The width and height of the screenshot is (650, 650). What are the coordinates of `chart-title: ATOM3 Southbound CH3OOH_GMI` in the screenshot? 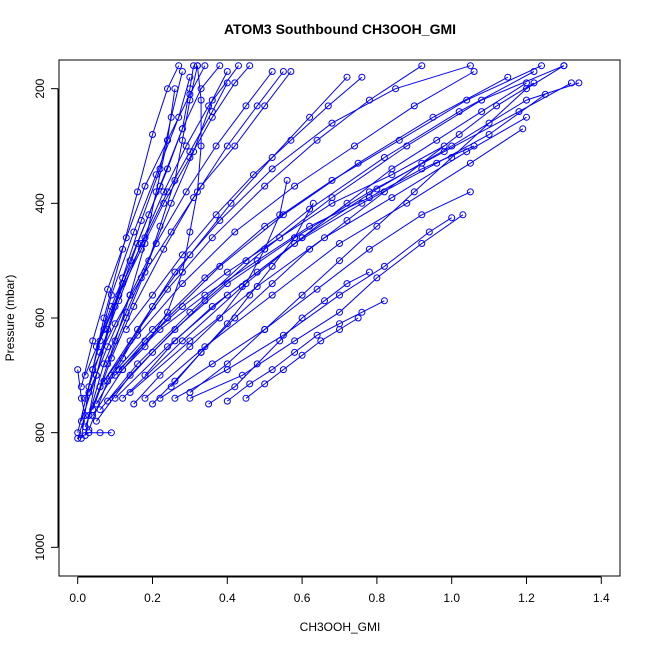 It's located at (340, 29).